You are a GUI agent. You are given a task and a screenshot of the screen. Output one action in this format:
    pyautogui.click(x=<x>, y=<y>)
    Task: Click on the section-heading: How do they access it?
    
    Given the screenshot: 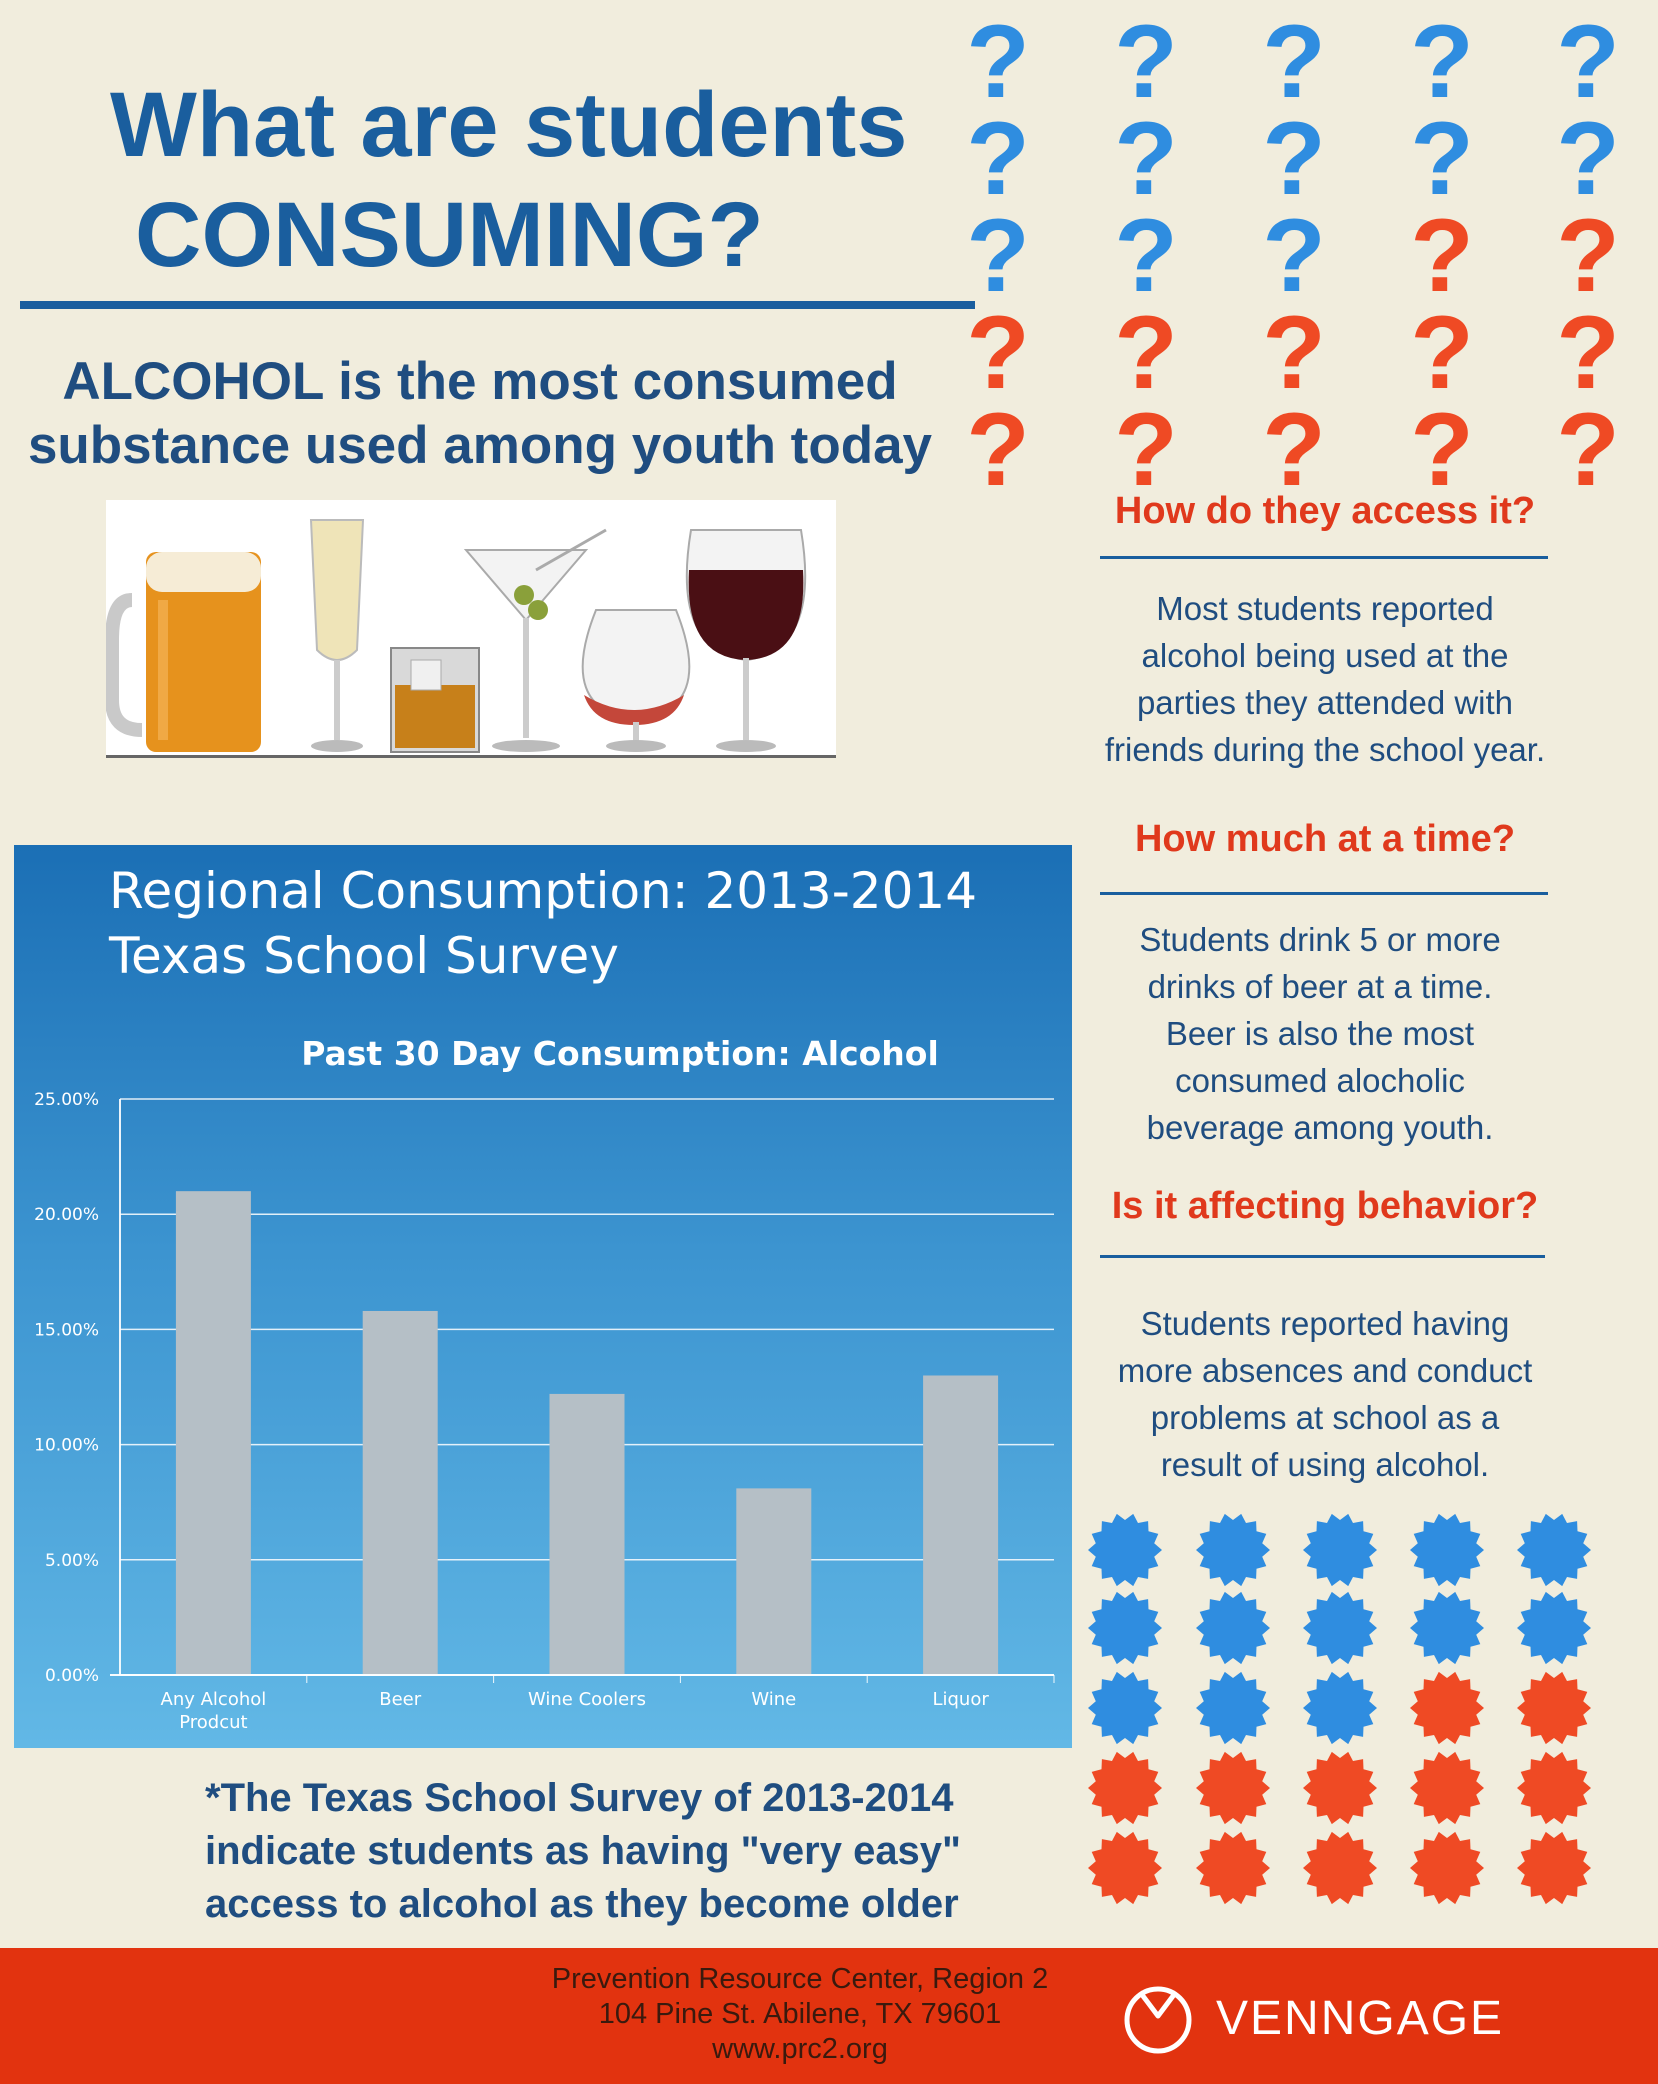 What is the action you would take?
    pyautogui.click(x=1325, y=511)
    